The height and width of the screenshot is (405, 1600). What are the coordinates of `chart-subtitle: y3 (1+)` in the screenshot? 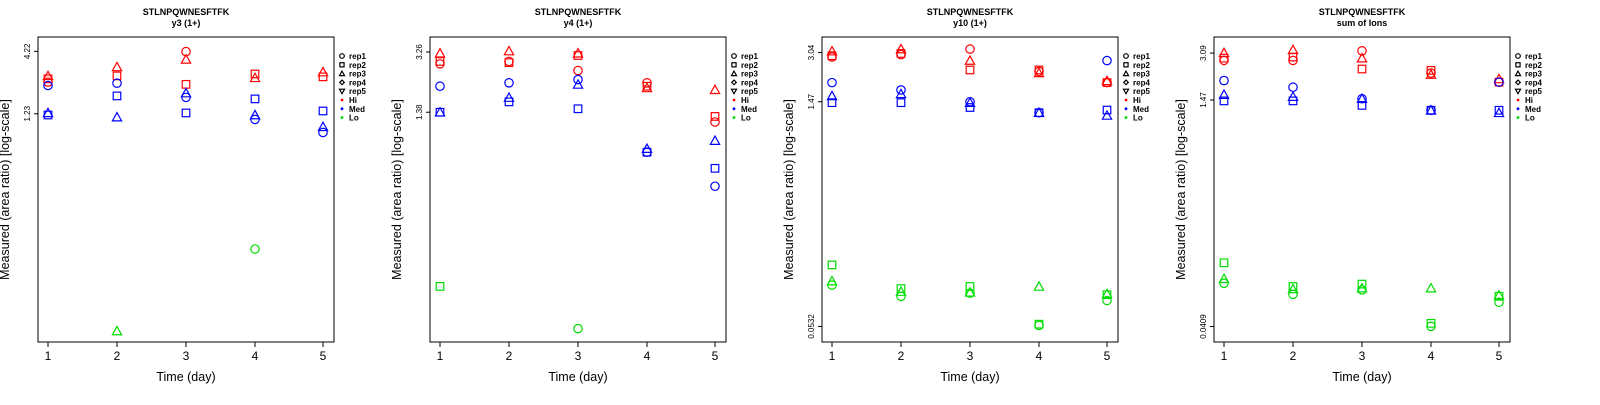 It's located at (186, 23).